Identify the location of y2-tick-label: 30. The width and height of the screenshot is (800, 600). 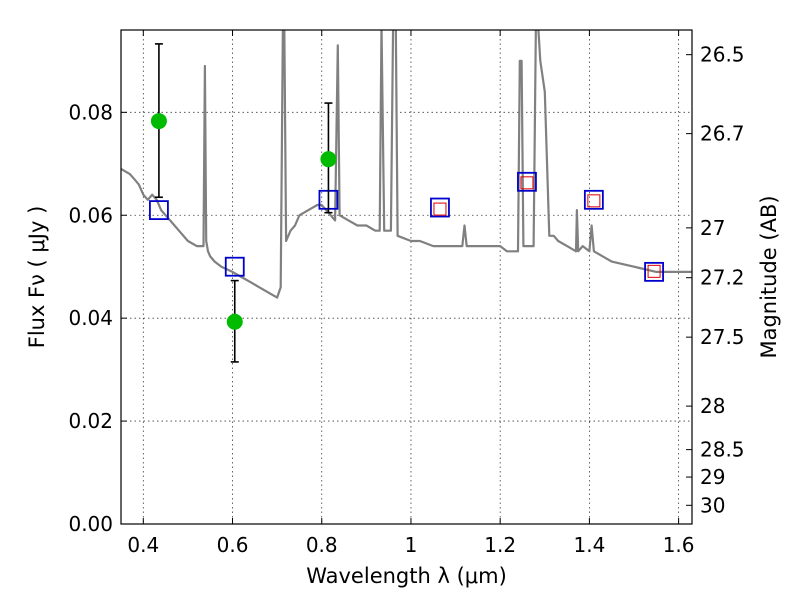
(712, 505).